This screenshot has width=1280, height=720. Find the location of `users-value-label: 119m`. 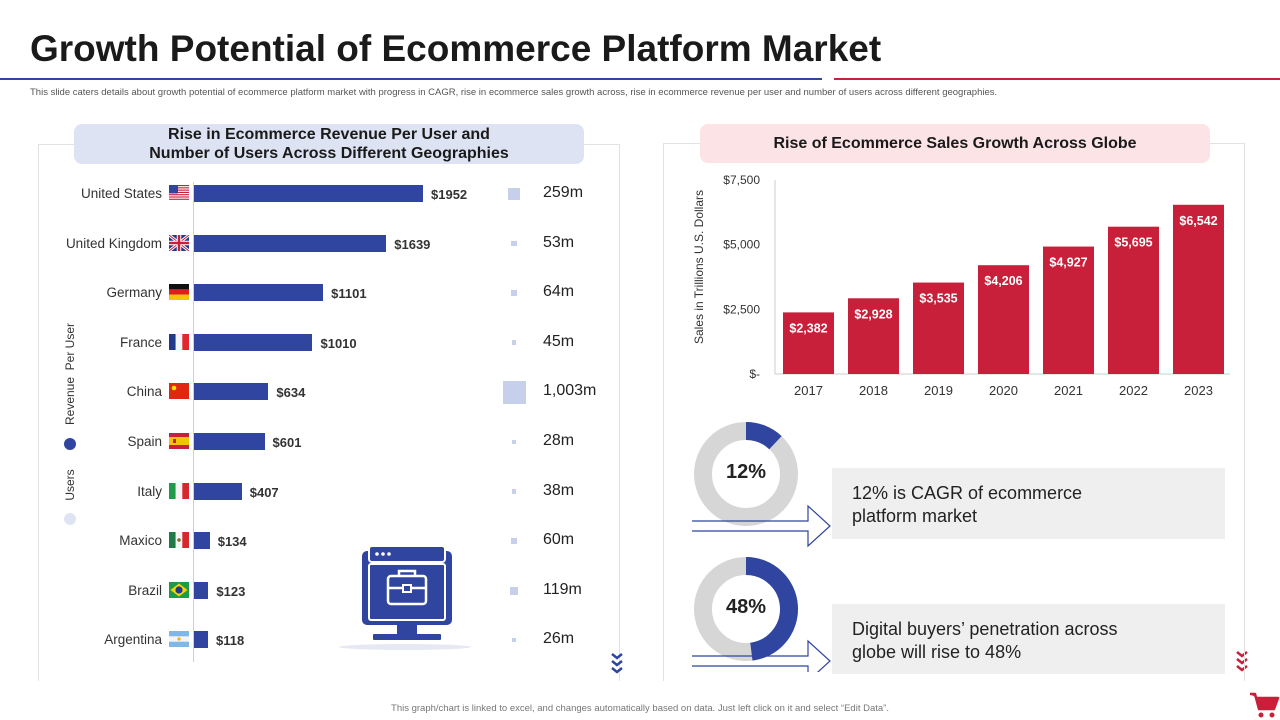

users-value-label: 119m is located at coordinates (562, 589).